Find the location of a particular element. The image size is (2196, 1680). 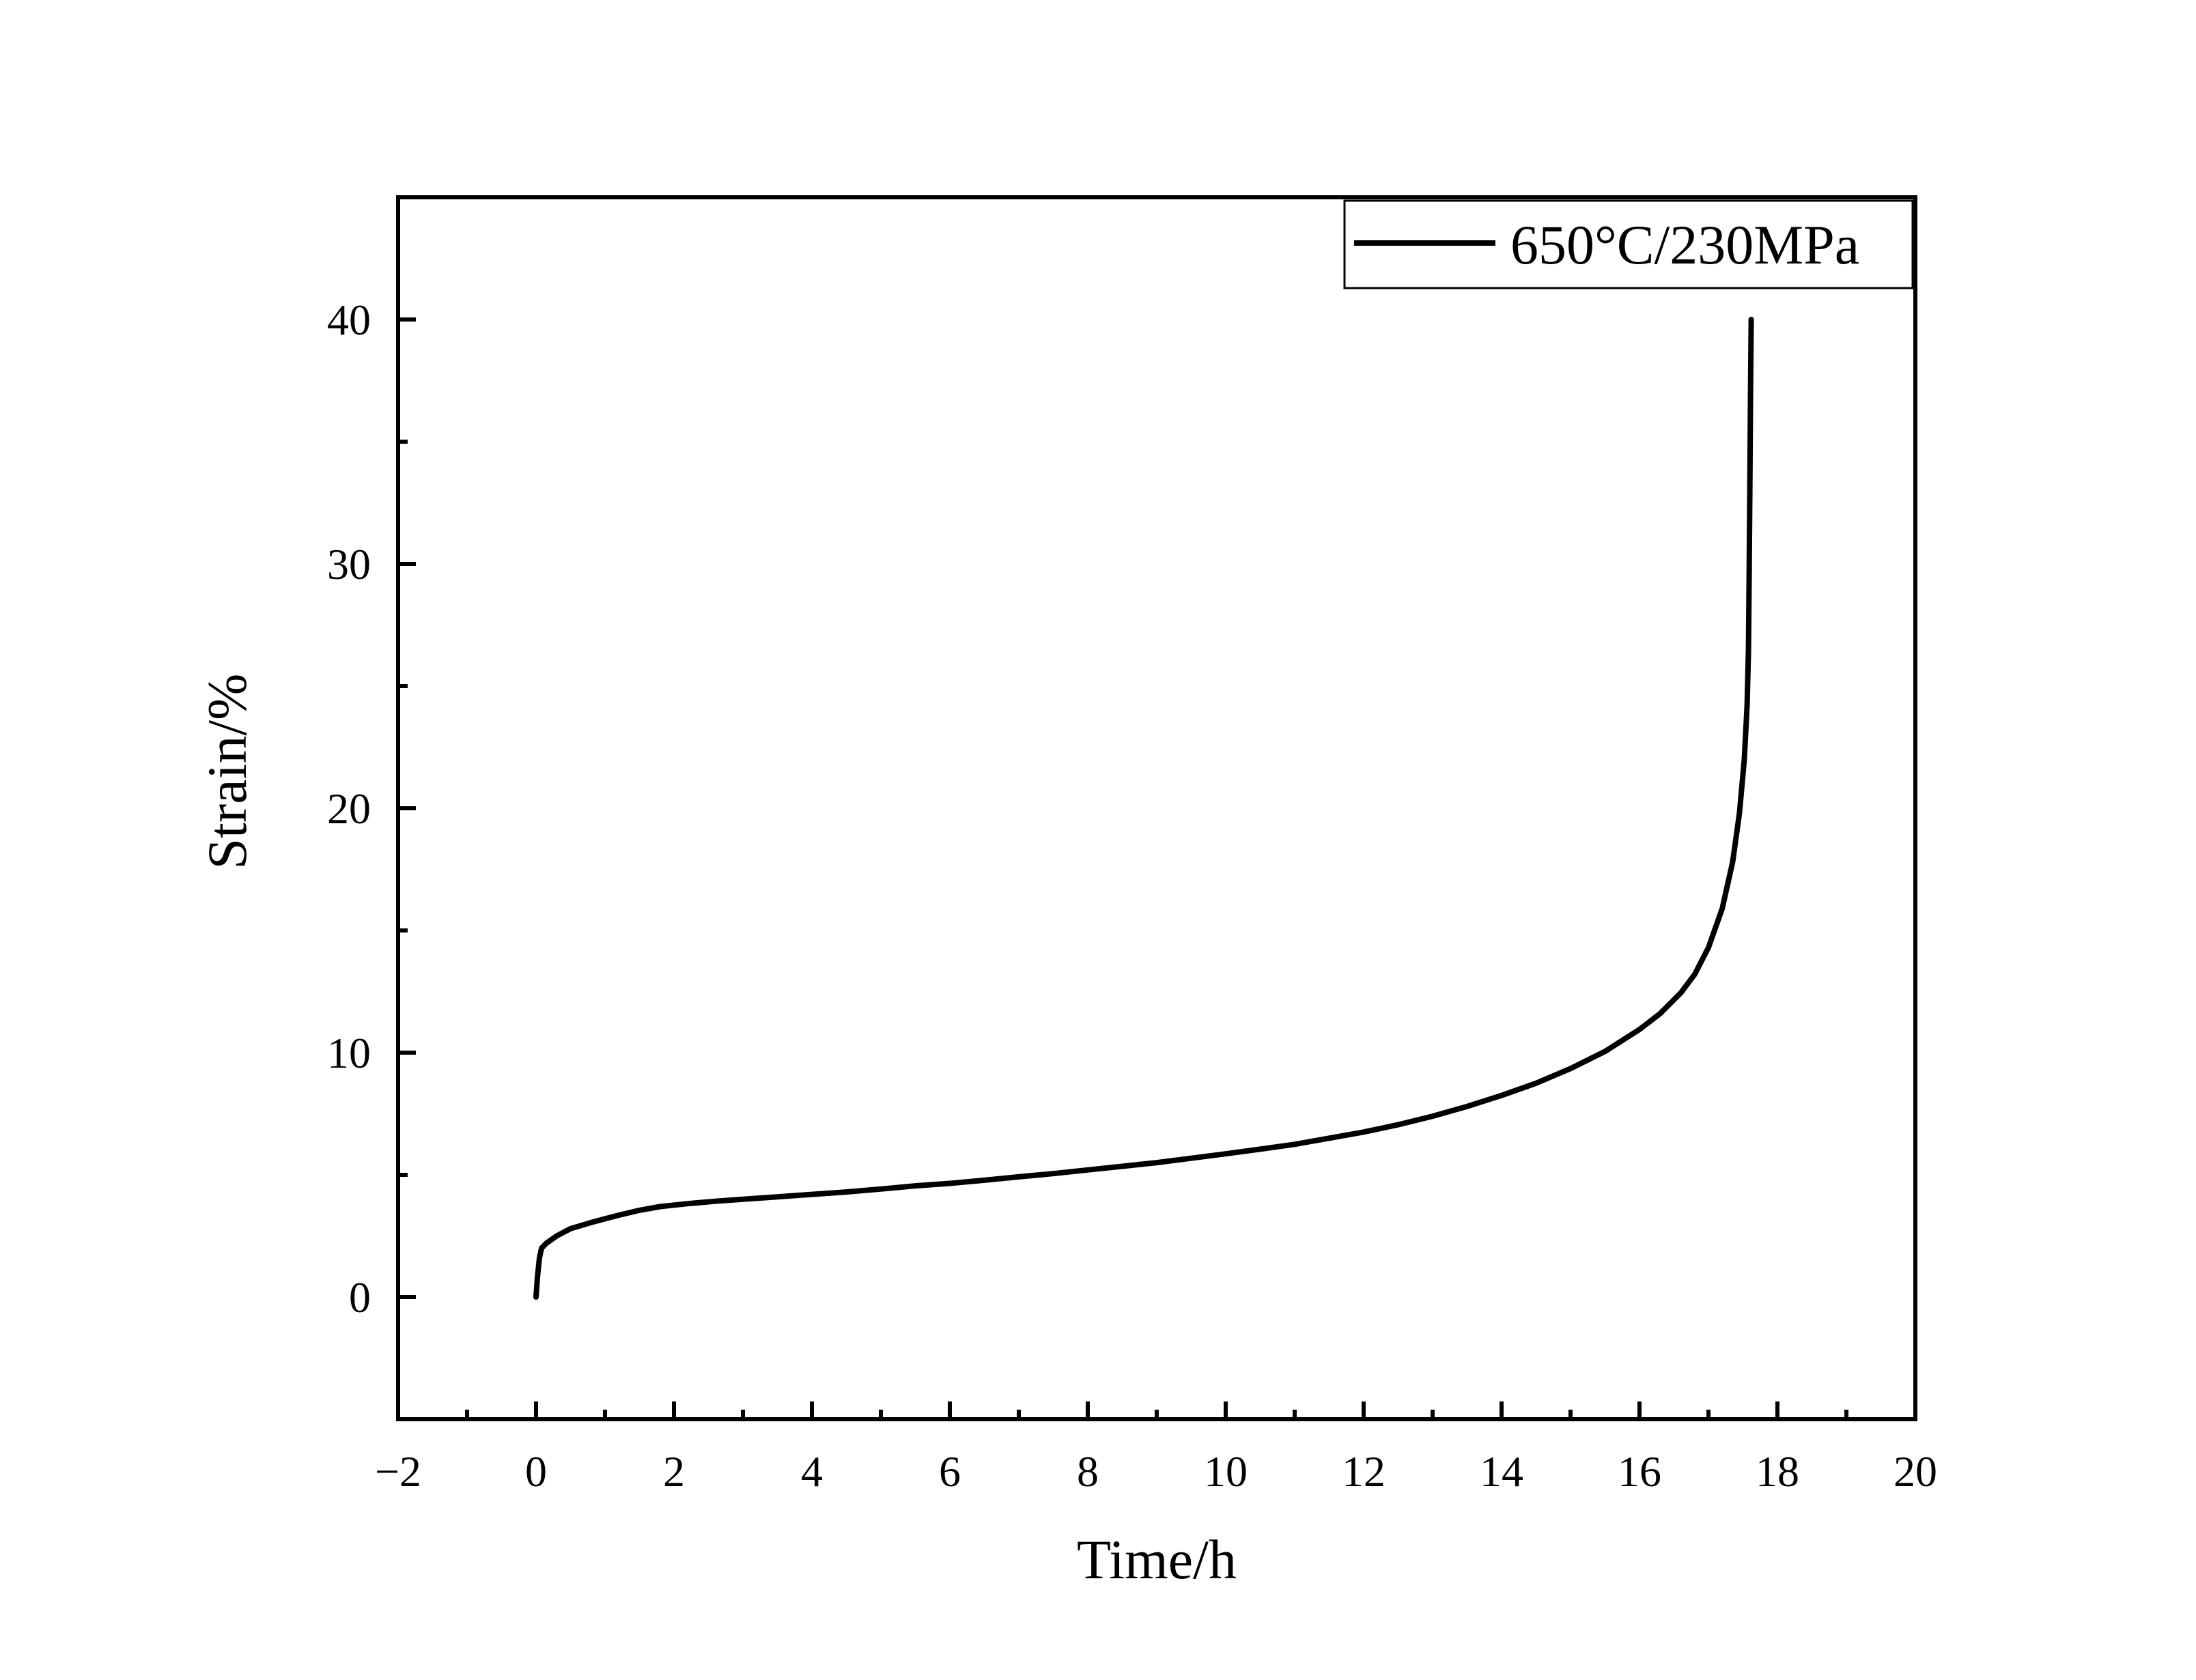

x-tick-label: 16 is located at coordinates (1640, 1471).